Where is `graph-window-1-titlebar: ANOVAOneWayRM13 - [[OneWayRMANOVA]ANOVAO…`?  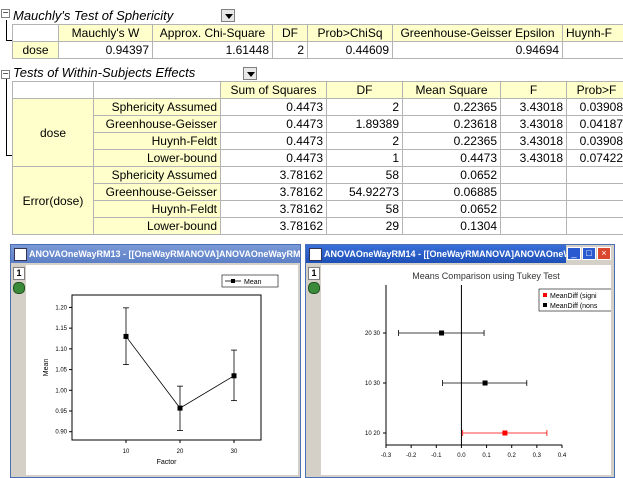 graph-window-1-titlebar: ANOVAOneWayRM13 - [[OneWayRMANOVA]ANOVAO… is located at coordinates (155, 254).